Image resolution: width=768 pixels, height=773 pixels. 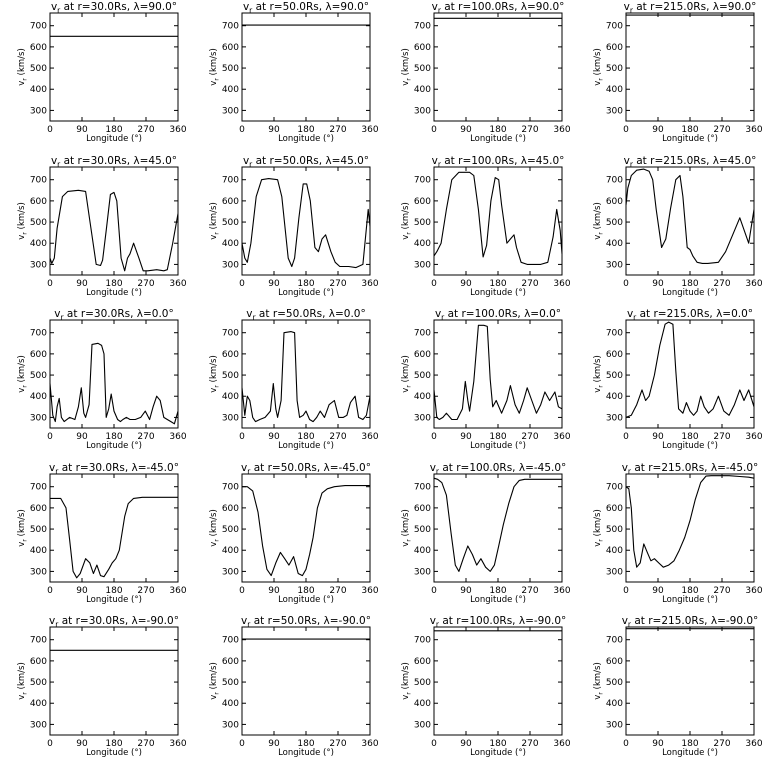 What do you see at coordinates (498, 315) in the screenshot?
I see `subplot-title: vr at r=100.0Rs, λ=0.0°` at bounding box center [498, 315].